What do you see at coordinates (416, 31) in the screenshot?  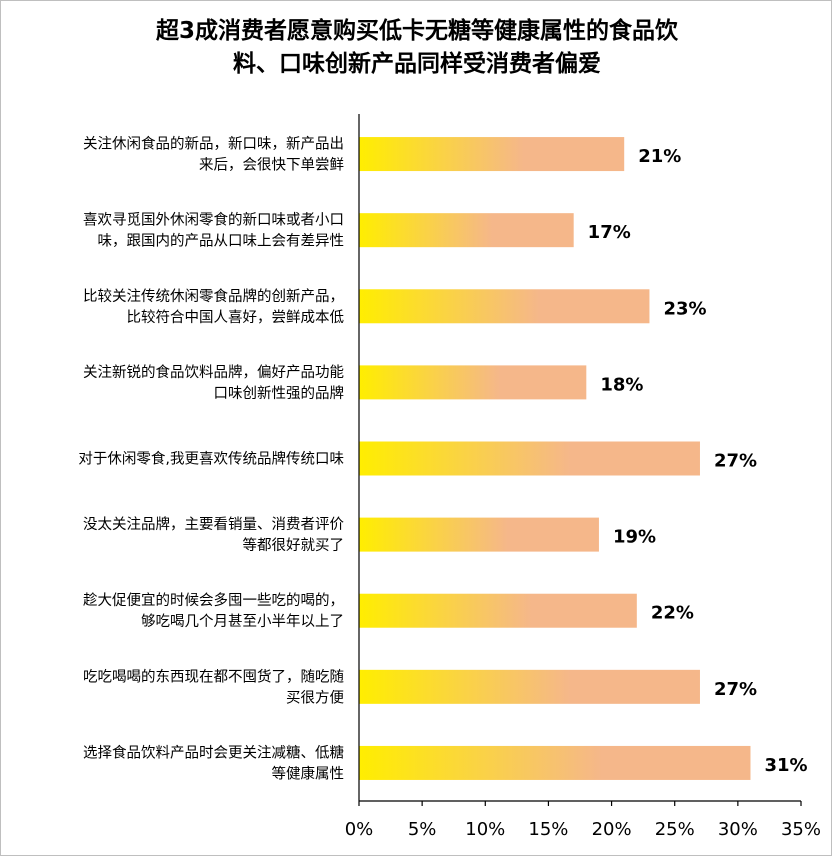 I see `chart-title-line-1: 超3成消费者愿意购买低卡无糖等健康属性的食品饮` at bounding box center [416, 31].